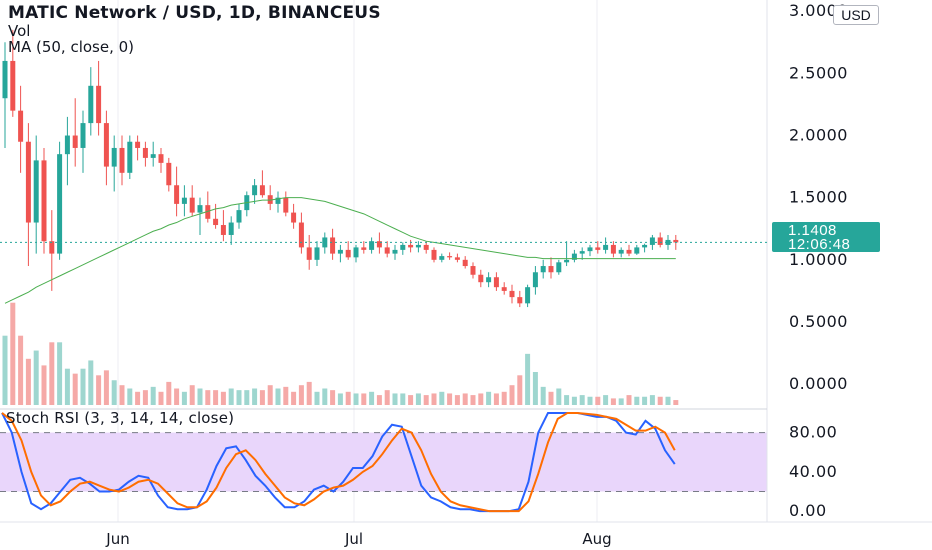 Image resolution: width=932 pixels, height=550 pixels. I want to click on chart-title: MATIC Network / USD, 1D, BINANCEUS, so click(194, 13).